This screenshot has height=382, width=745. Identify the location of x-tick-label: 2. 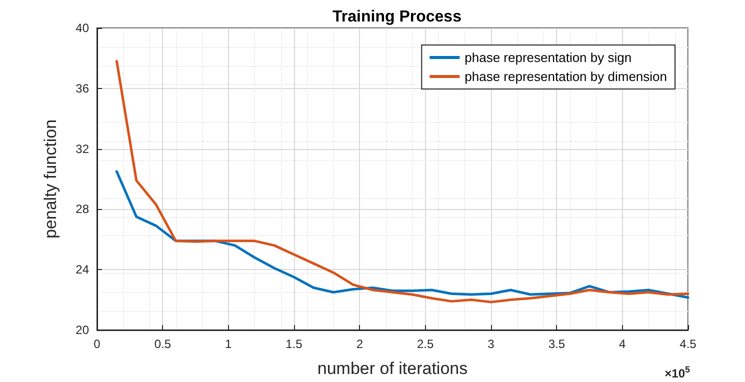
(360, 344).